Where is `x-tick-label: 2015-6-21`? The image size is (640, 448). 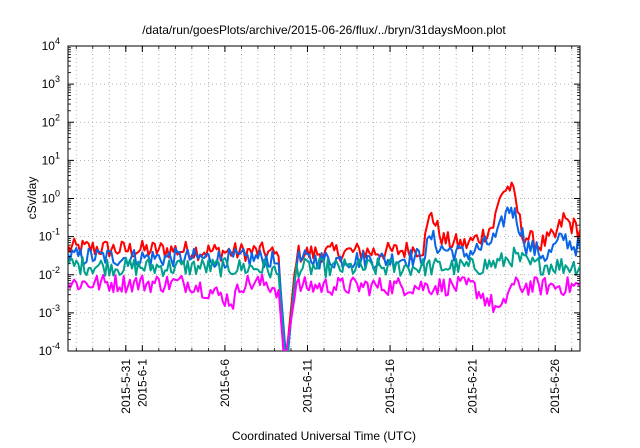
x-tick-label: 2015-6-21 is located at coordinates (473, 386).